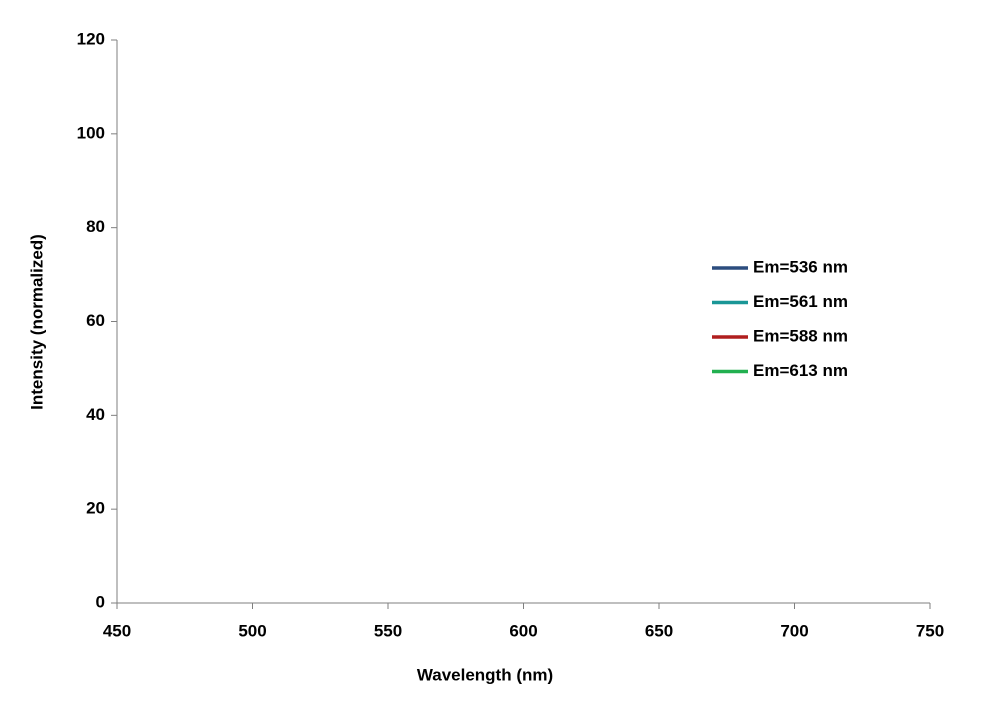 The height and width of the screenshot is (706, 1000). Describe the element at coordinates (91, 38) in the screenshot. I see `y-tick-label: 120` at that location.